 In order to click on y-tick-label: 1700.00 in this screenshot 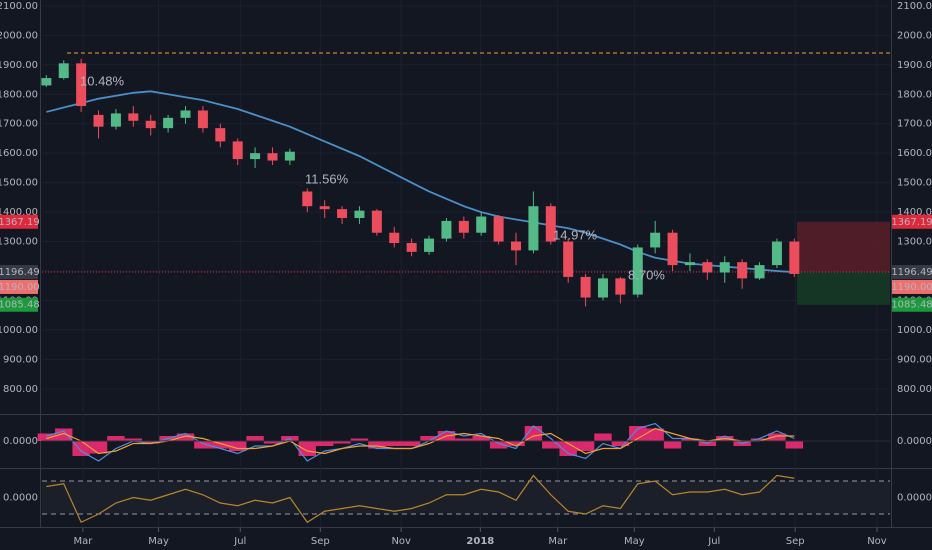, I will do `click(19, 124)`.